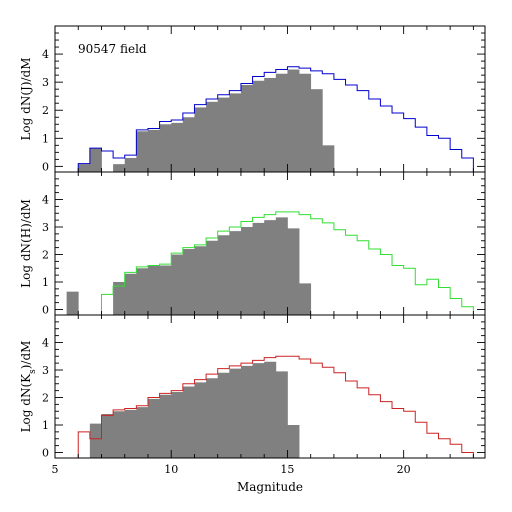  I want to click on panel-J-y-tick-label: 2, so click(45, 110).